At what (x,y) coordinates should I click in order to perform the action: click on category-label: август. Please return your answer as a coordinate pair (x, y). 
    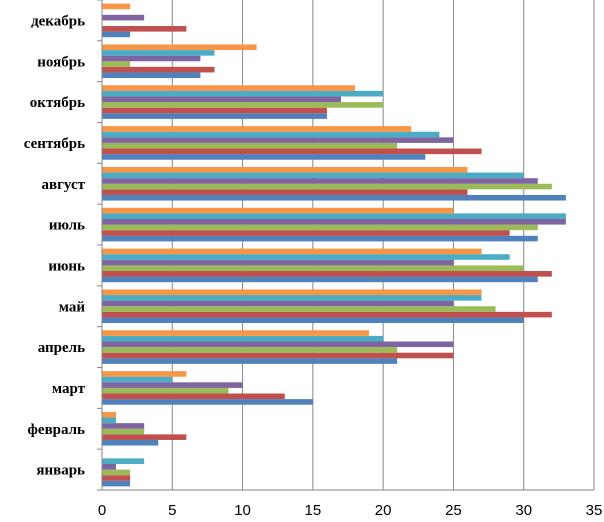
    Looking at the image, I should click on (64, 185).